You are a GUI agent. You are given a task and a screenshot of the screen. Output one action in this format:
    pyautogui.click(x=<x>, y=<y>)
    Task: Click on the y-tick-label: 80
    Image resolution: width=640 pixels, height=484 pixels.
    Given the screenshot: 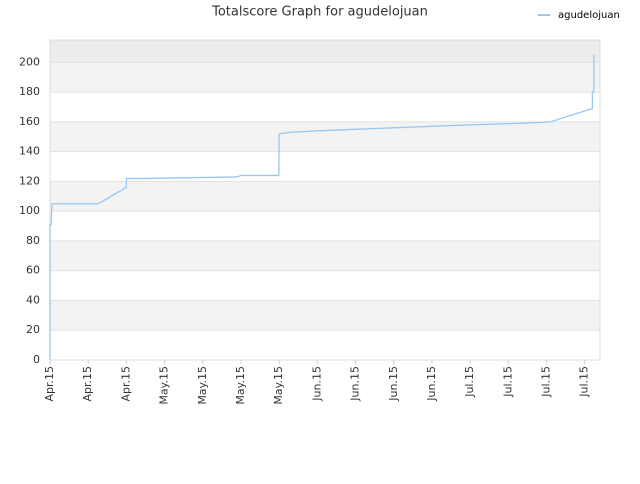 What is the action you would take?
    pyautogui.click(x=33, y=240)
    